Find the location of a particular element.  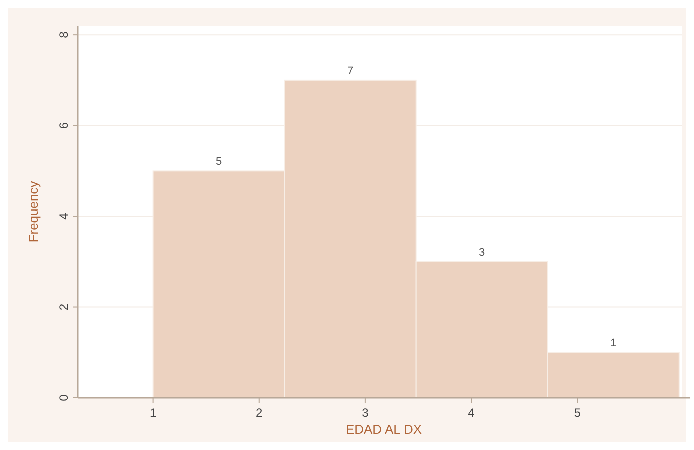

data-label: 3 is located at coordinates (482, 252).